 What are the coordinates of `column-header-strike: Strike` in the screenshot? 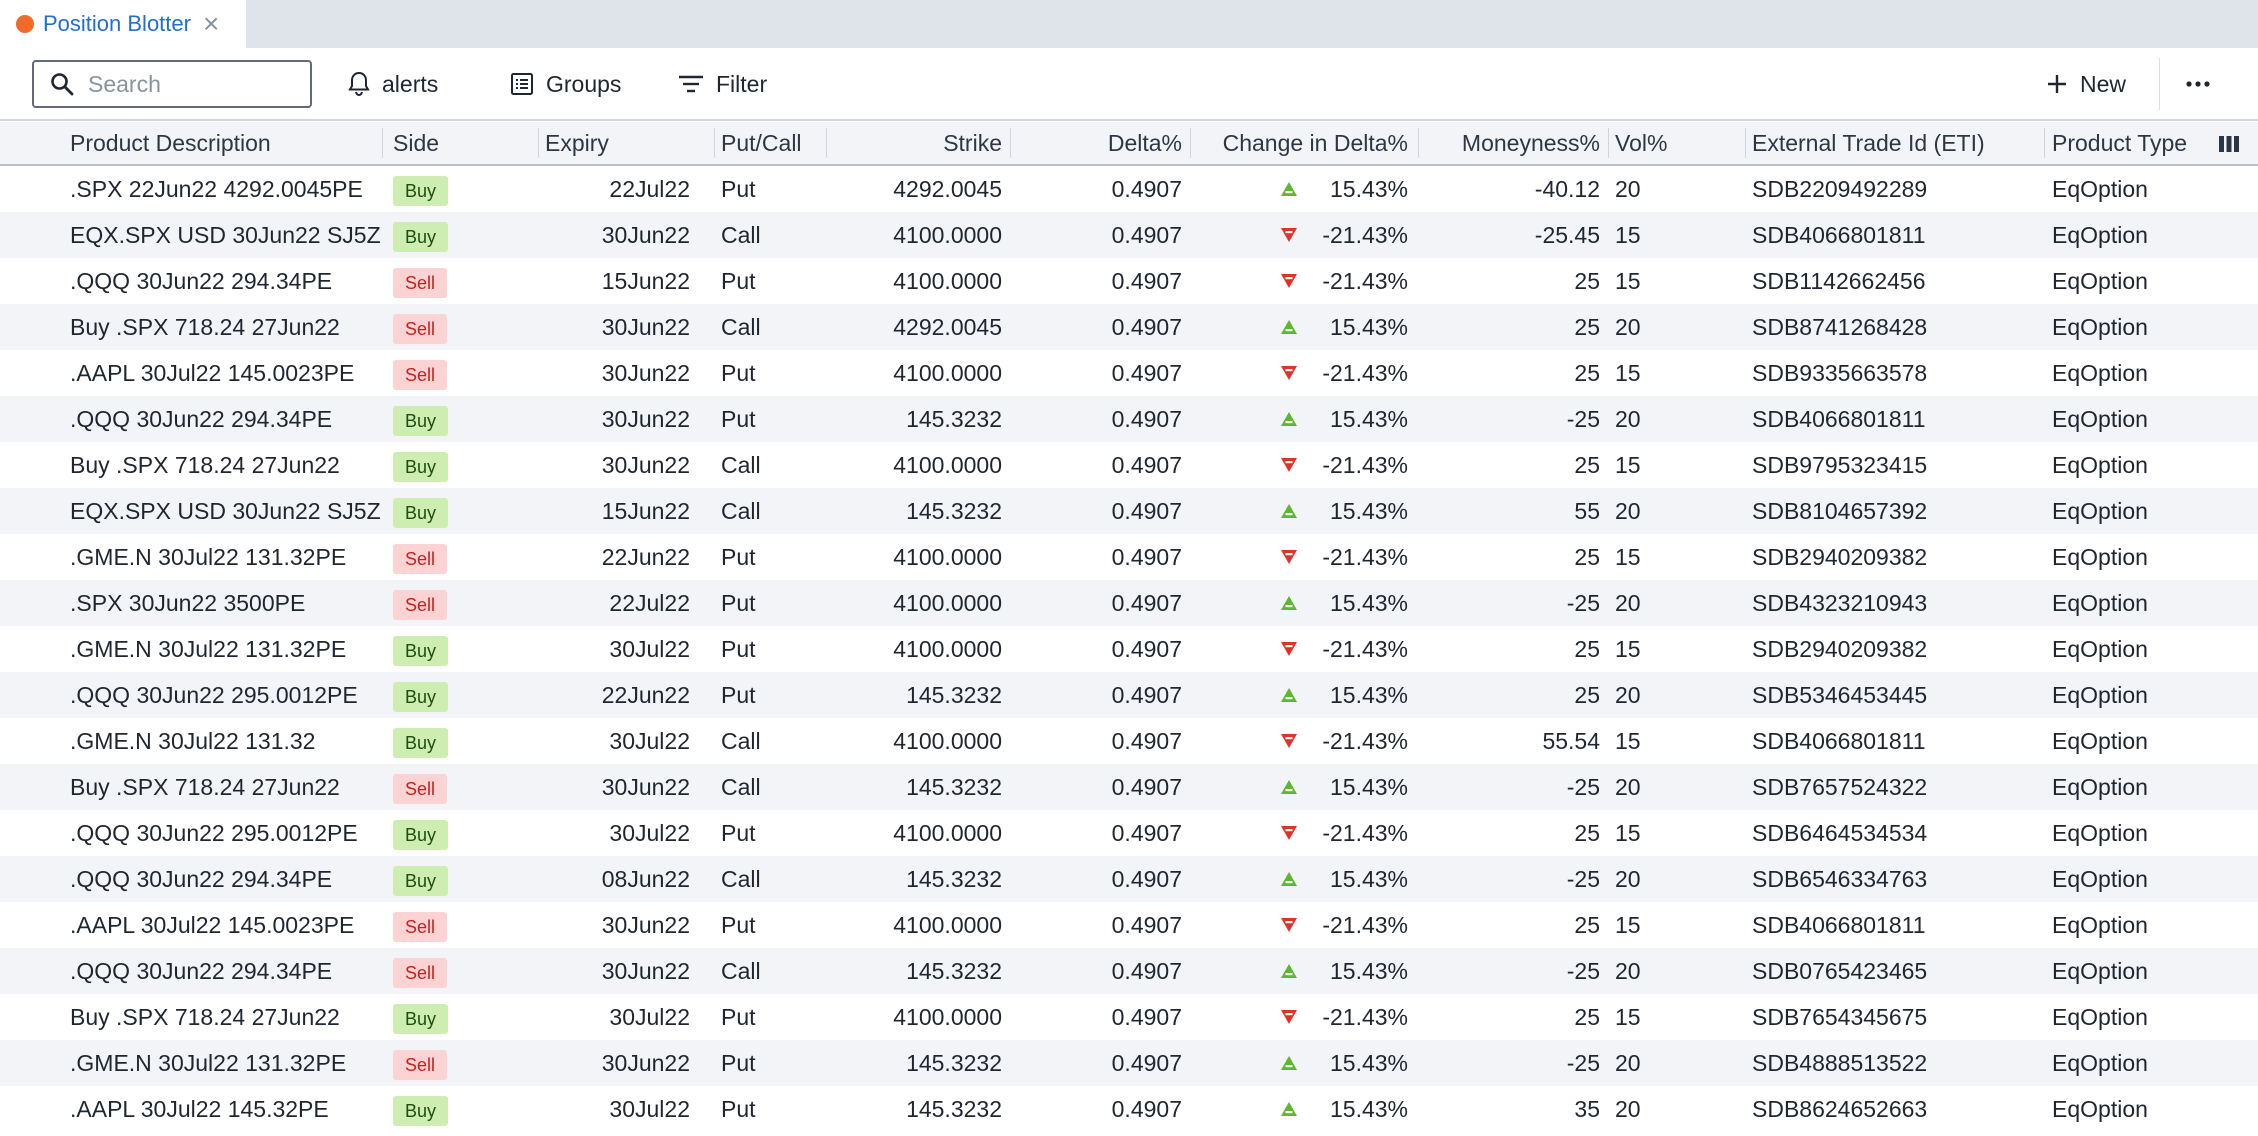 It's located at (972, 143).